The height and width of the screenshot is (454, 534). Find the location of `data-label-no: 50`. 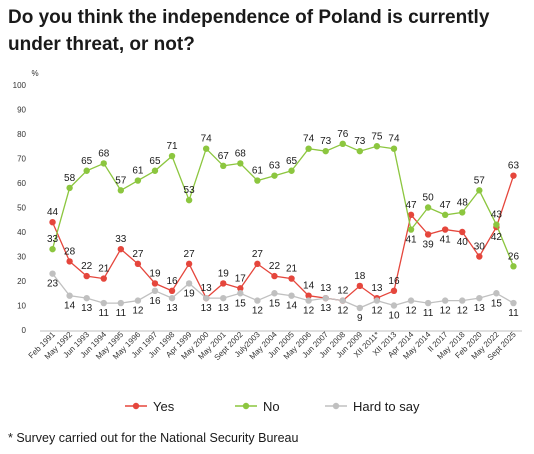

data-label-no: 50 is located at coordinates (429, 198).